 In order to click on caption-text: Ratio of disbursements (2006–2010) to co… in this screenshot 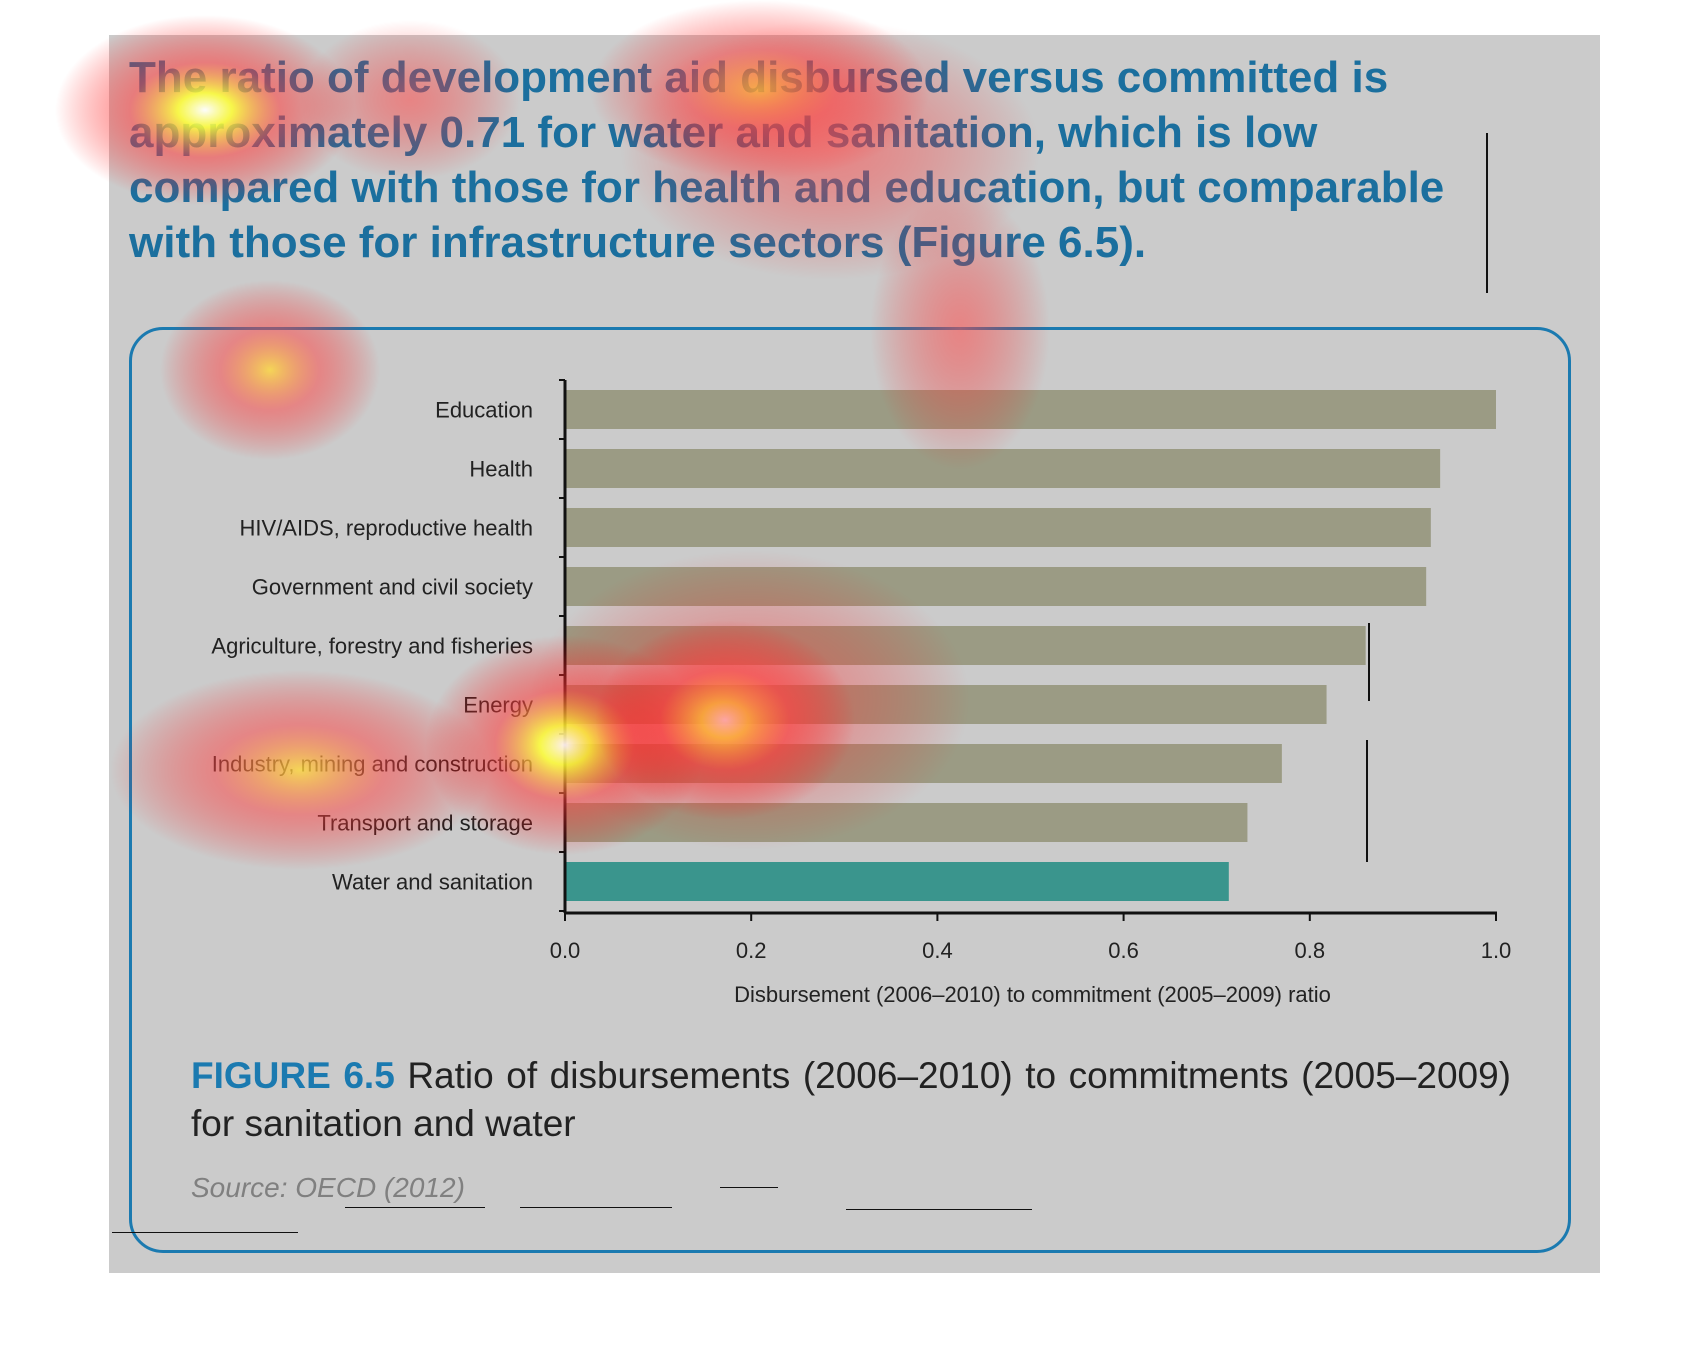, I will do `click(851, 1099)`.